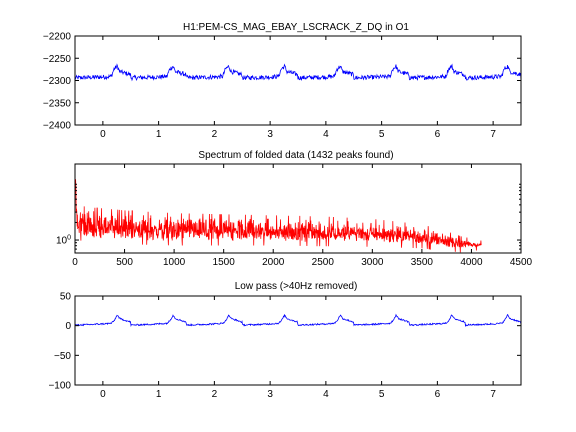 This screenshot has height=432, width=576. What do you see at coordinates (323, 262) in the screenshot?
I see `x-tick-label: 2500` at bounding box center [323, 262].